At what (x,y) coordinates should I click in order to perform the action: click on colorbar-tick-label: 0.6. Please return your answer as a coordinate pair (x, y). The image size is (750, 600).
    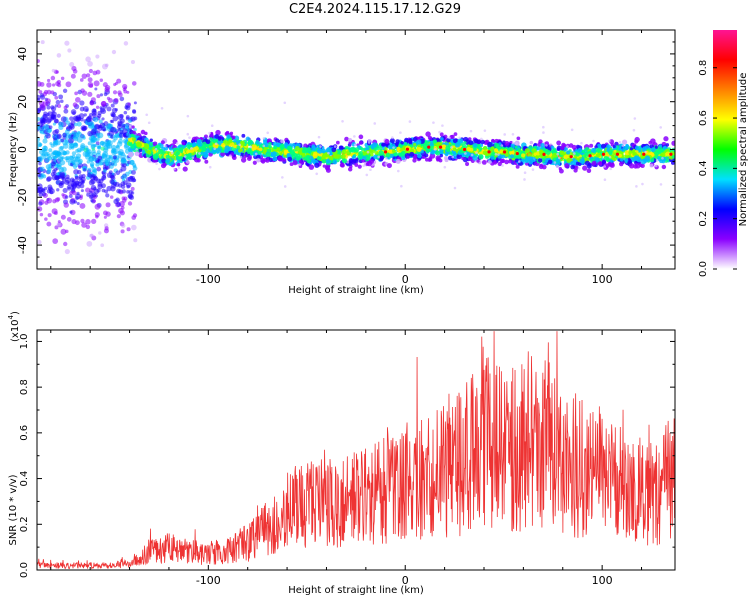
    Looking at the image, I should click on (703, 118).